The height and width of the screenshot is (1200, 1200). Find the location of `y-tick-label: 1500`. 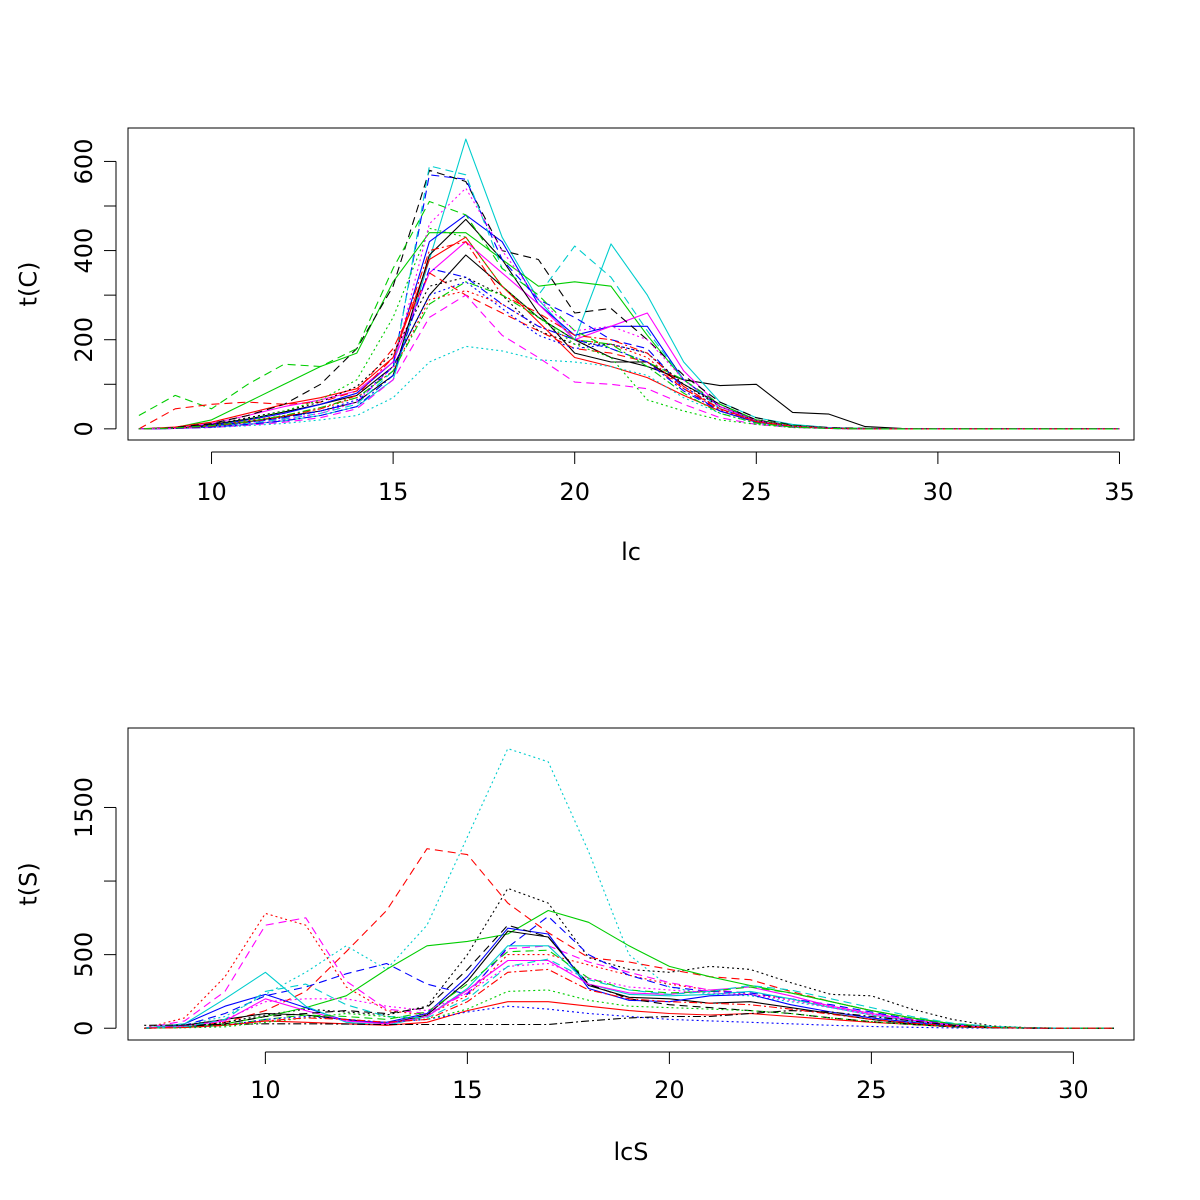

y-tick-label: 1500 is located at coordinates (84, 807).